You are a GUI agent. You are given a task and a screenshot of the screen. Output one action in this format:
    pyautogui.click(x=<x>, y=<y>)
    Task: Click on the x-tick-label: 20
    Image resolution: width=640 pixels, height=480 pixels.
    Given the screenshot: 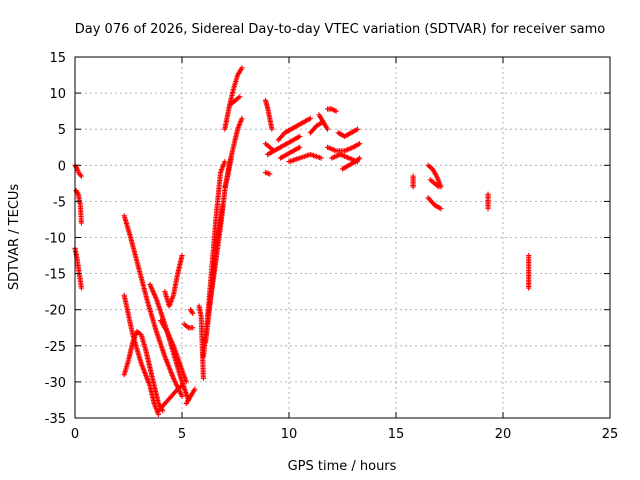 What is the action you would take?
    pyautogui.click(x=503, y=434)
    